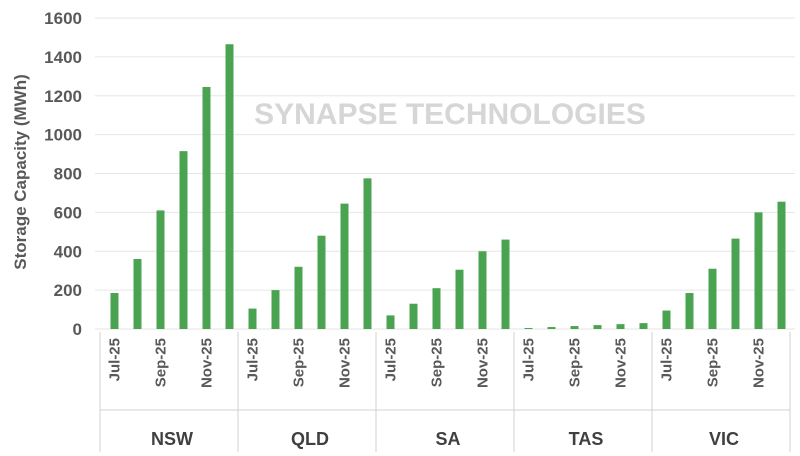  Describe the element at coordinates (586, 439) in the screenshot. I see `group-label: TAS` at that location.